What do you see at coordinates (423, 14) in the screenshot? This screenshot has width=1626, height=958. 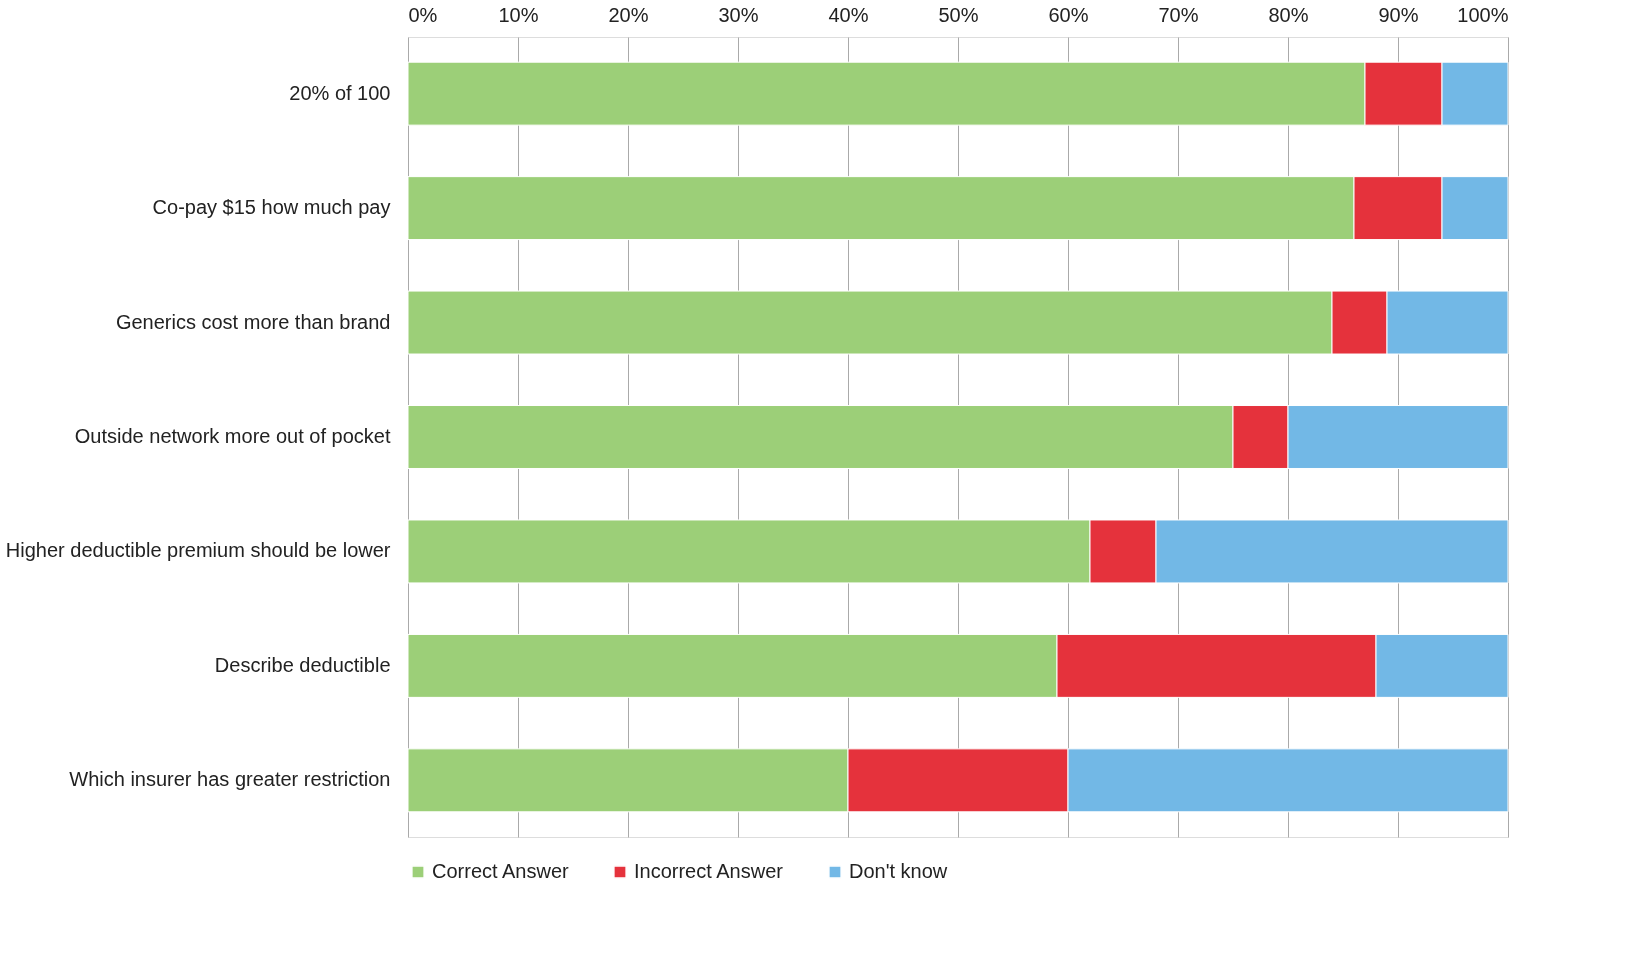 I see `x-tick-label: 0%` at bounding box center [423, 14].